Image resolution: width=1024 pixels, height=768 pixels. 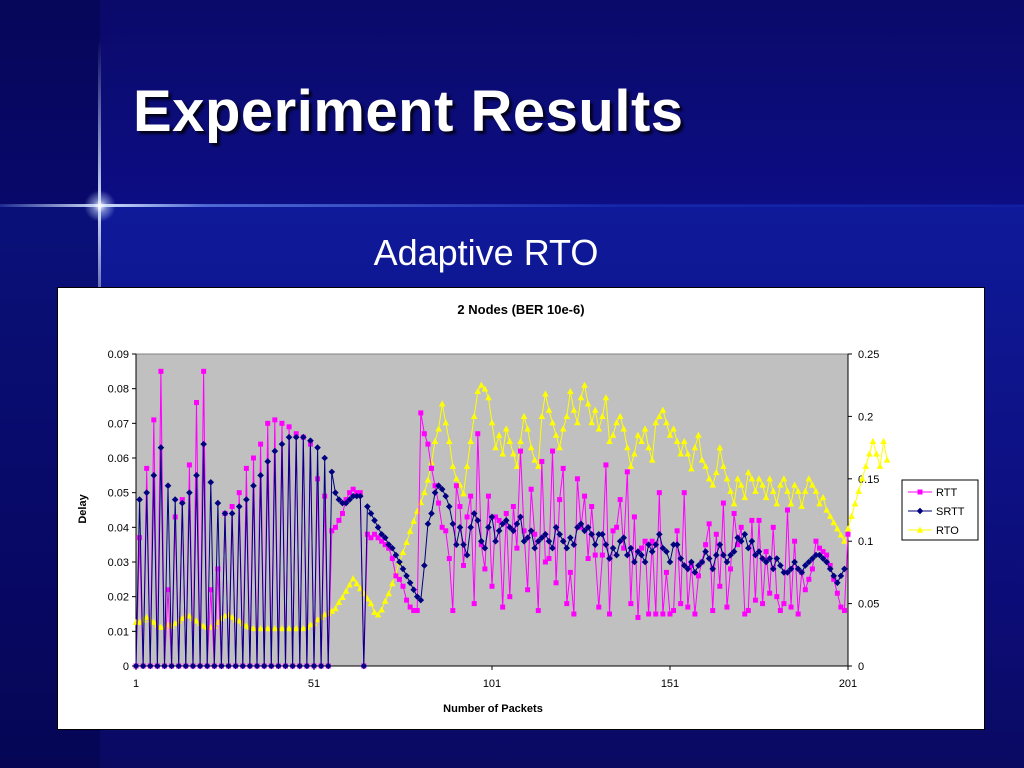 What do you see at coordinates (118, 528) in the screenshot?
I see `y-tick-label: 0.04` at bounding box center [118, 528].